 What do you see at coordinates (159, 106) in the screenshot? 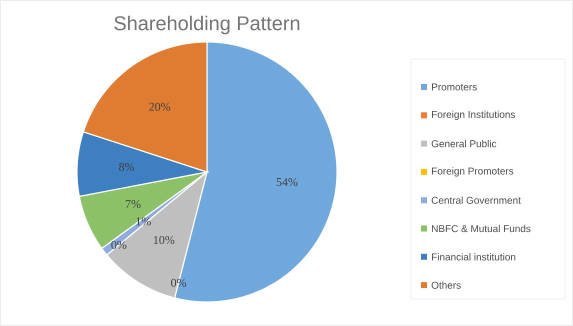
I see `data-label: 20%` at bounding box center [159, 106].